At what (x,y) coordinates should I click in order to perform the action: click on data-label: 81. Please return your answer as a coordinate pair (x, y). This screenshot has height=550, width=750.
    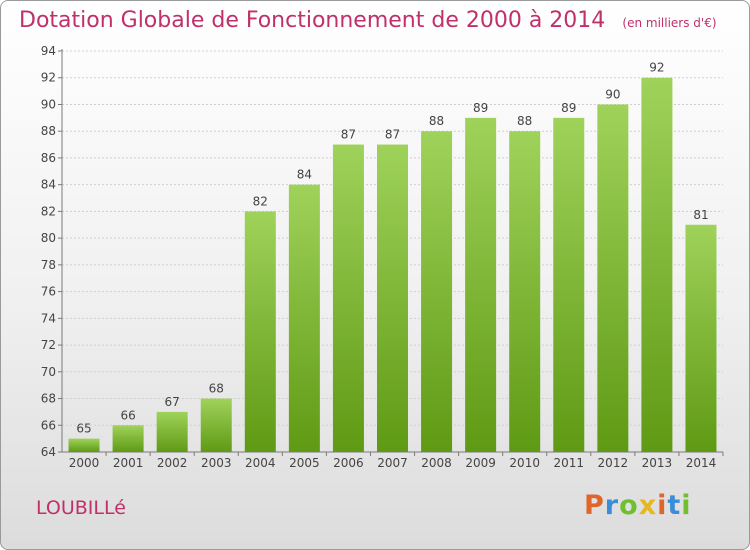
    Looking at the image, I should click on (700, 215).